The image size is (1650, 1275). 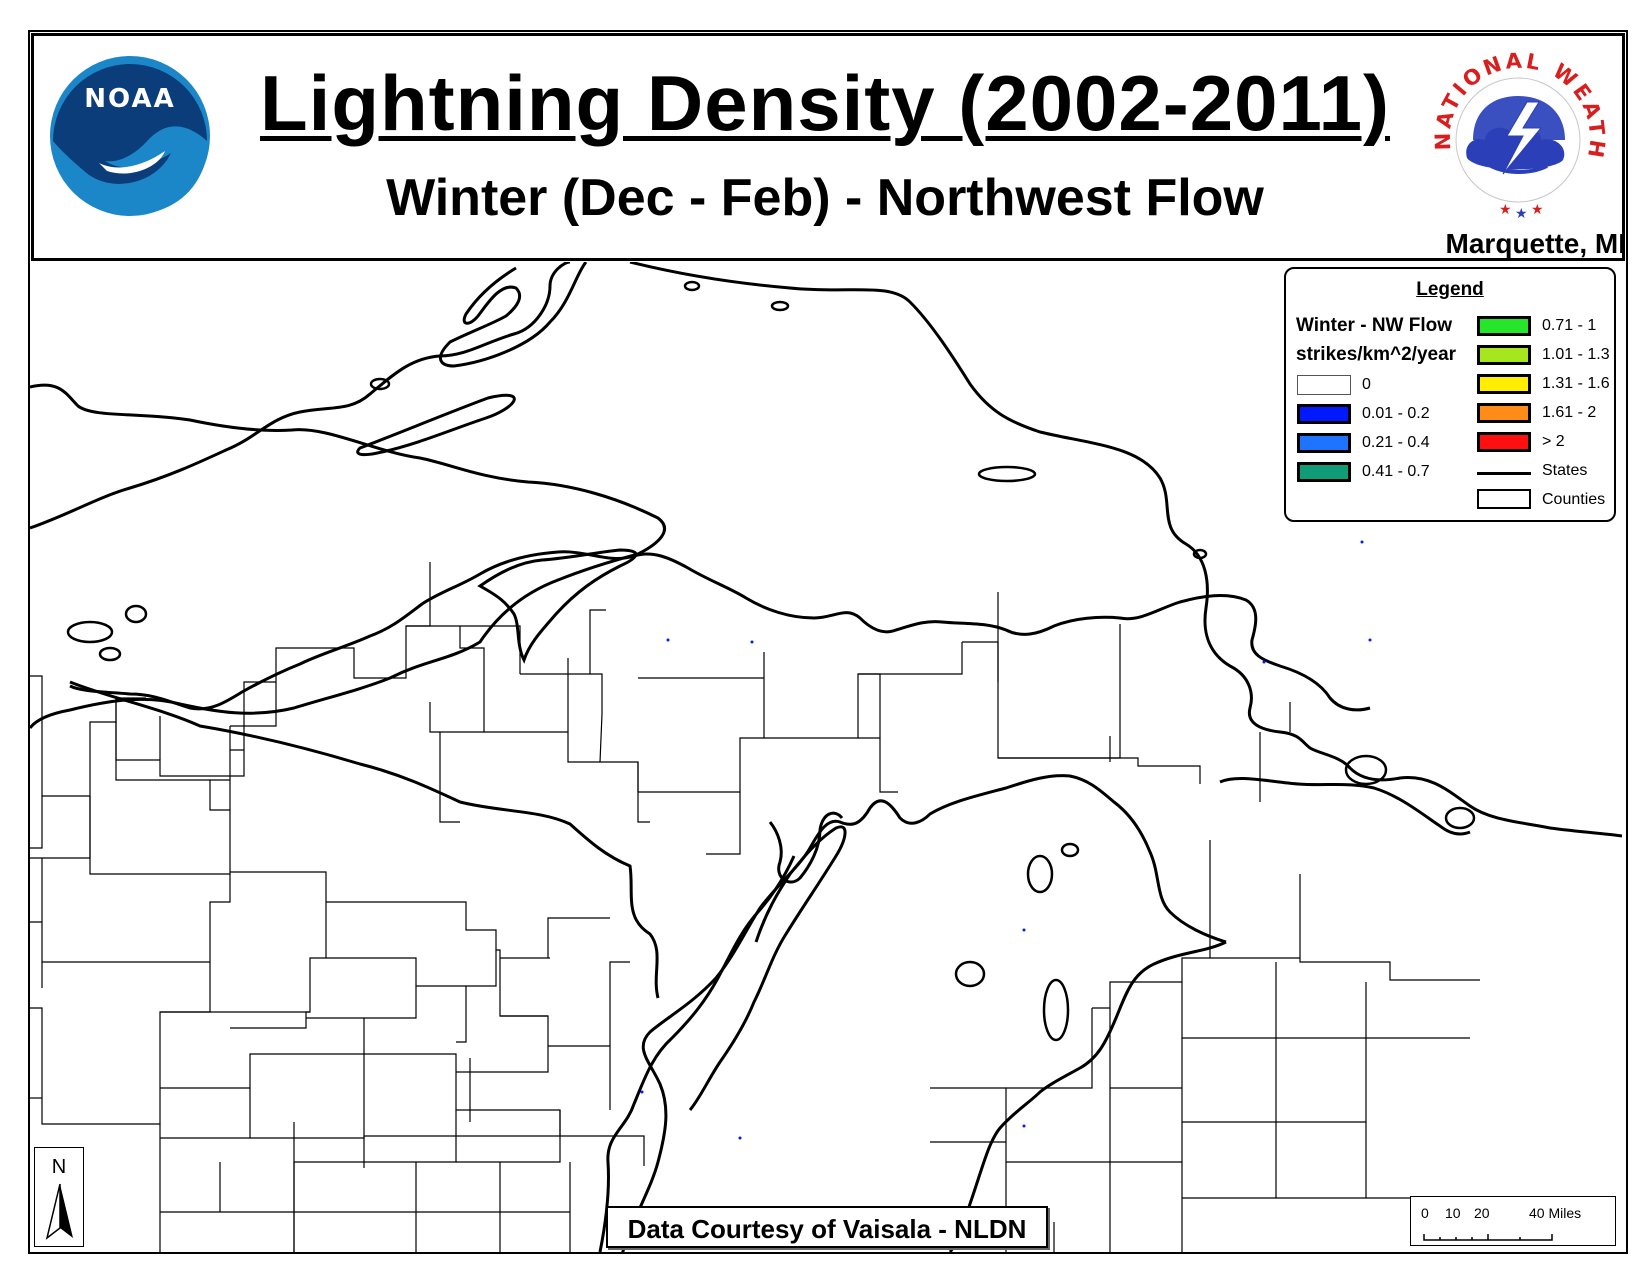 I want to click on legend-states-line, so click(x=1504, y=473).